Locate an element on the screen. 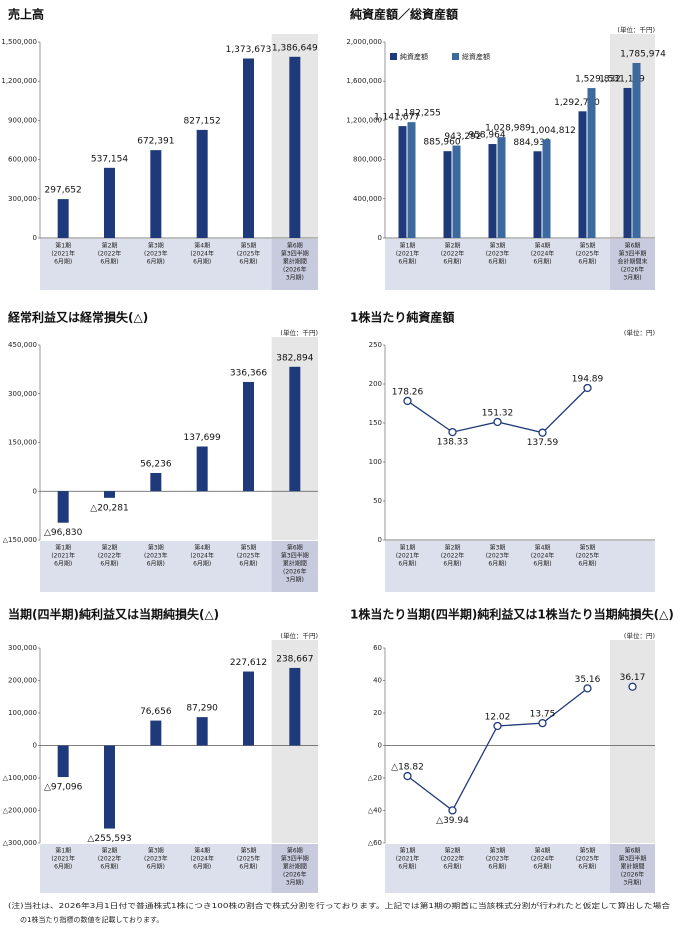 The image size is (678, 937). y-tick-label: 40 is located at coordinates (377, 681).